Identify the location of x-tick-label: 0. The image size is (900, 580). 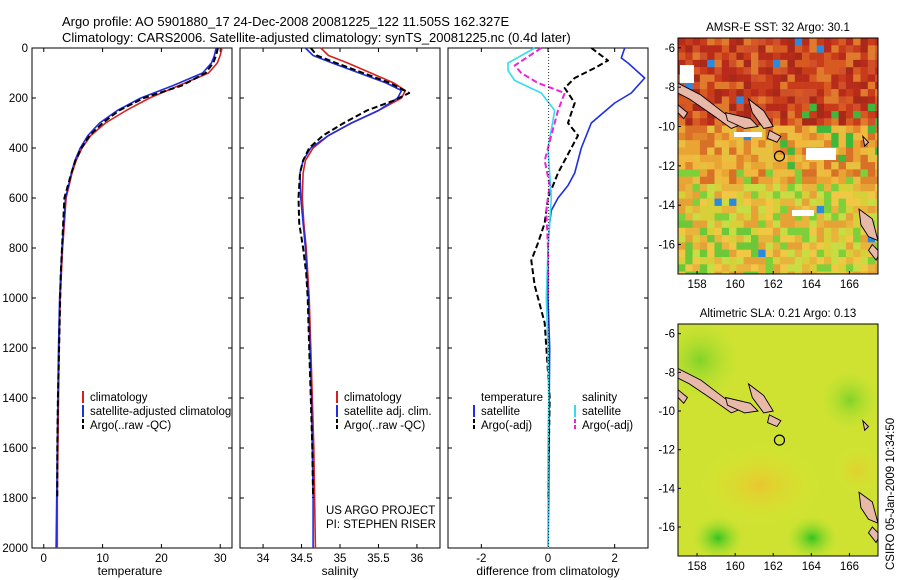
(44, 559).